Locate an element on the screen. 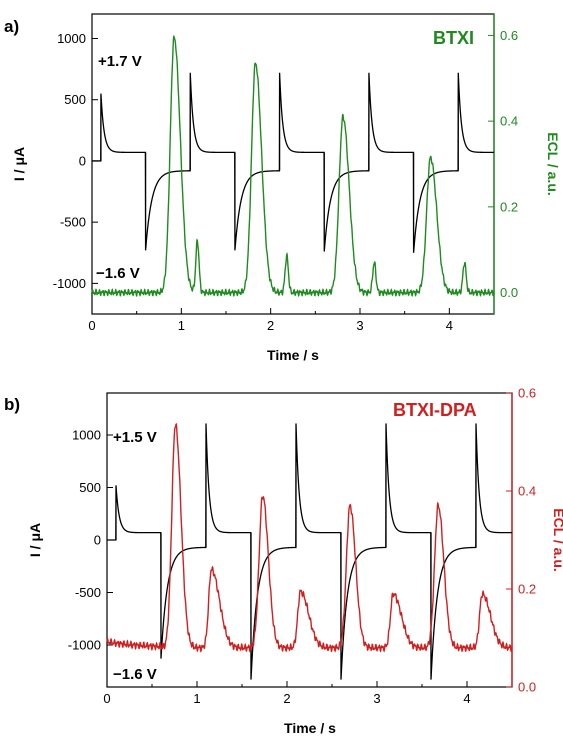  panel-b-label: b) is located at coordinates (12, 404).